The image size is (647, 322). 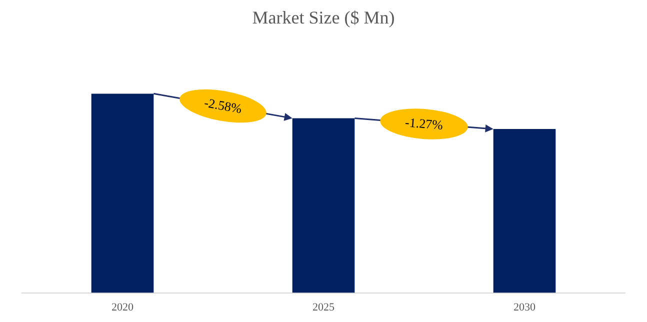 I want to click on x-tick-label: 2030, so click(x=525, y=307).